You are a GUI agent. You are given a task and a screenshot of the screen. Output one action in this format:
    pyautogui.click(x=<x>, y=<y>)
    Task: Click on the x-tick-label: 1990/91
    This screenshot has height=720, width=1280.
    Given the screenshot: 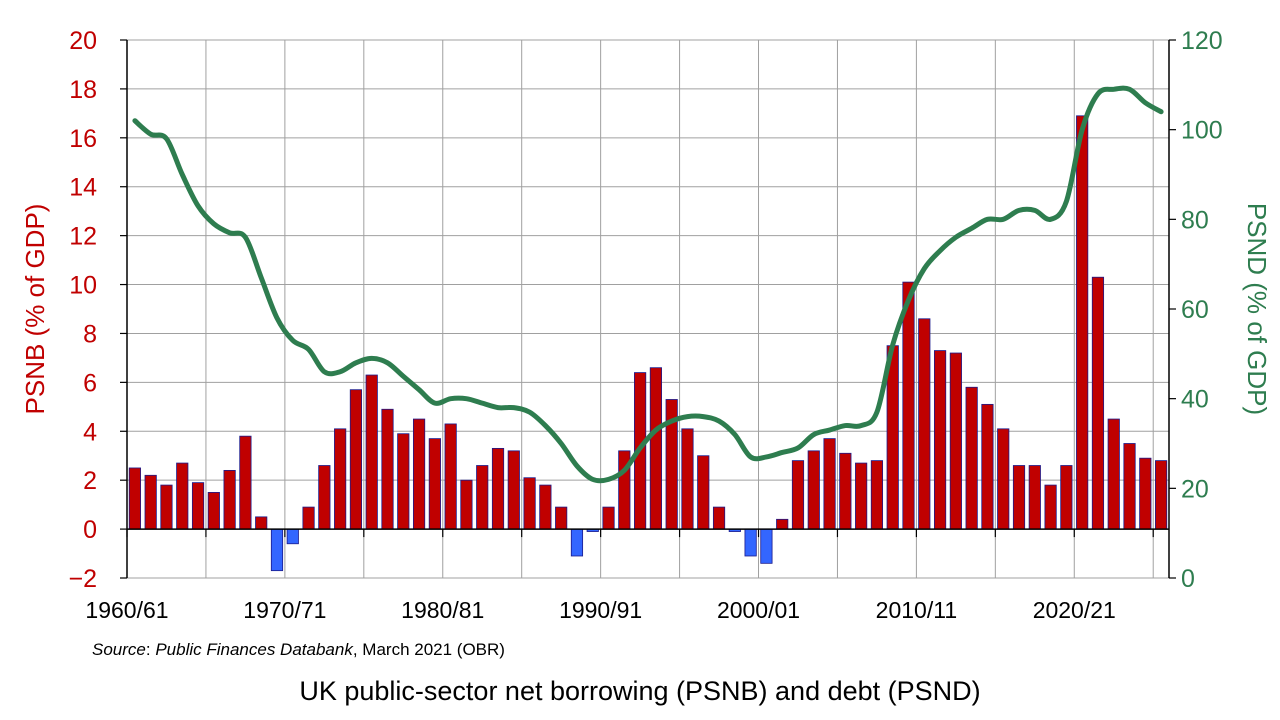 What is the action you would take?
    pyautogui.click(x=600, y=610)
    